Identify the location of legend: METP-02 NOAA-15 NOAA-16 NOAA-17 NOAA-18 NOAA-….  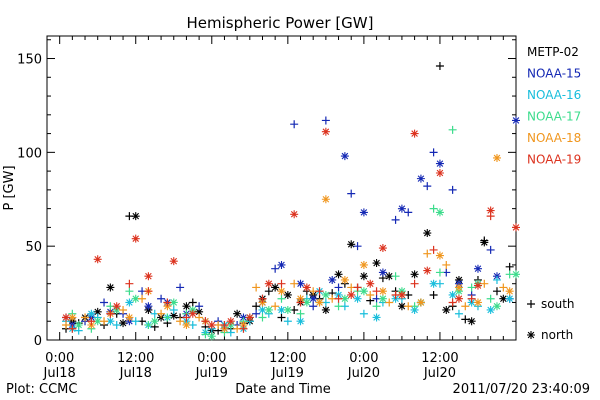
(554, 193).